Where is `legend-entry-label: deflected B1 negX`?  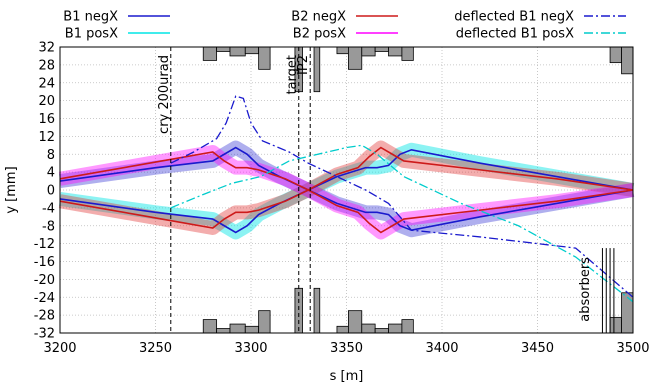
legend-entry-label: deflected B1 negX is located at coordinates (514, 17).